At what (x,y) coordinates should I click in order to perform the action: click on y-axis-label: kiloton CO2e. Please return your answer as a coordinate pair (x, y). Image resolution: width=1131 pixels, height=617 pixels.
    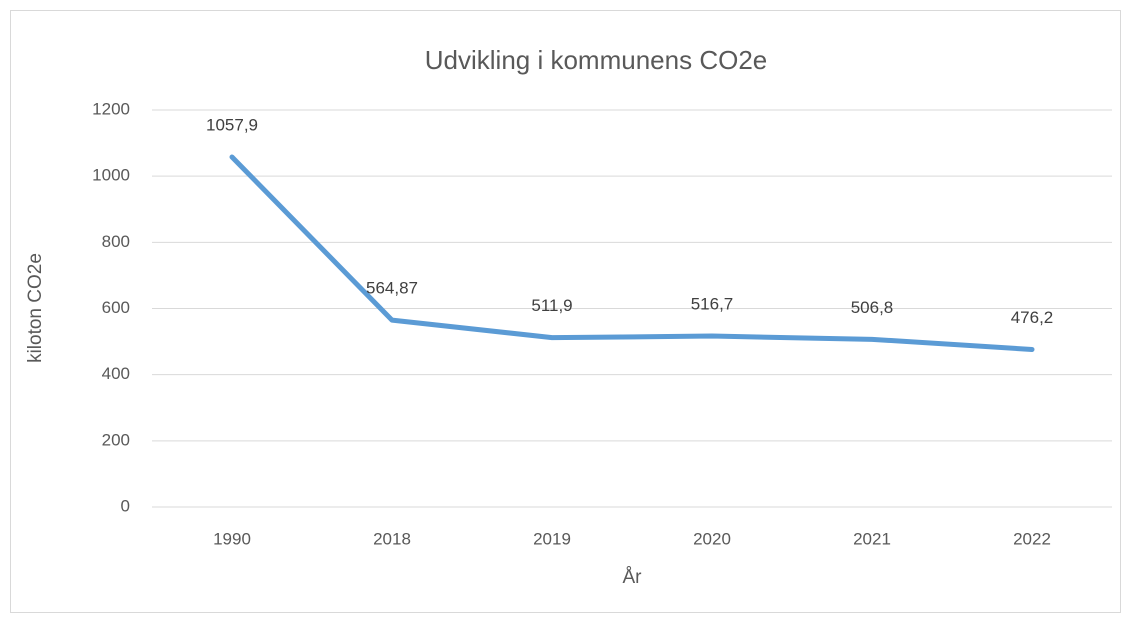
    Looking at the image, I should click on (35, 308).